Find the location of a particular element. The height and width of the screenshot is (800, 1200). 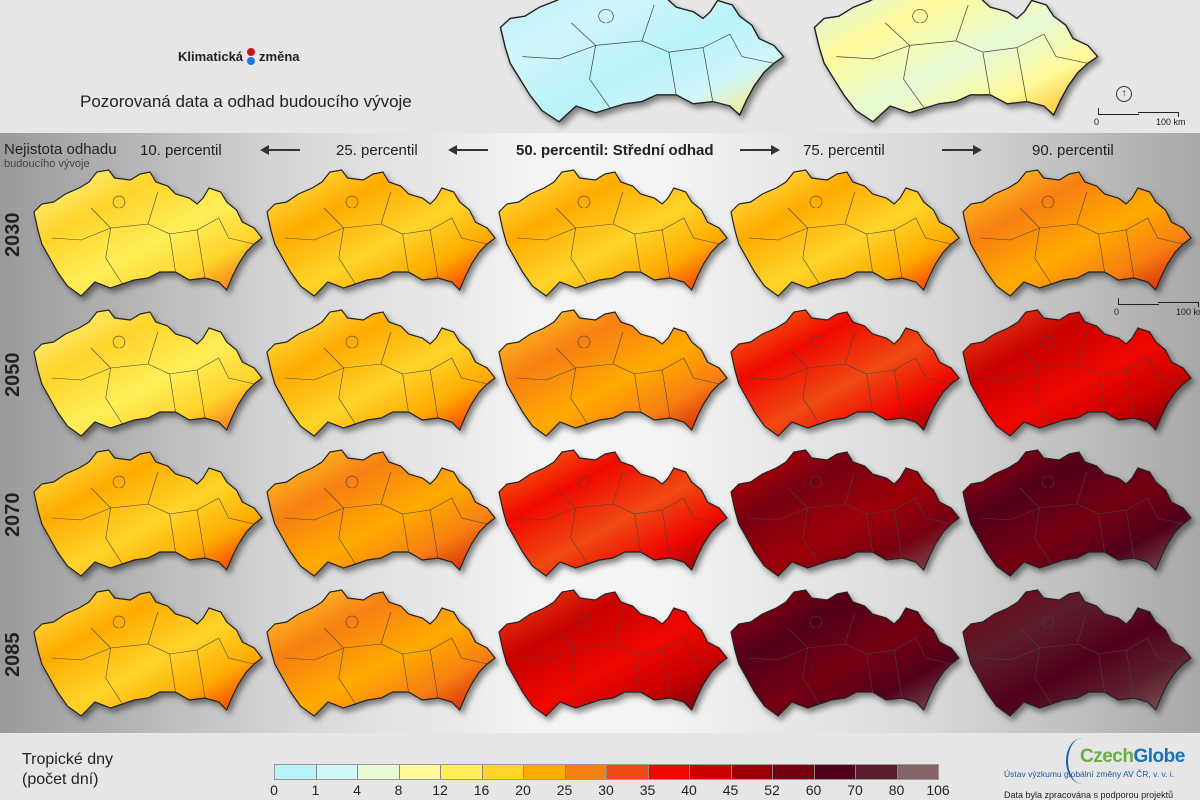

legend-title-line2: (počet dní) is located at coordinates (60, 779).